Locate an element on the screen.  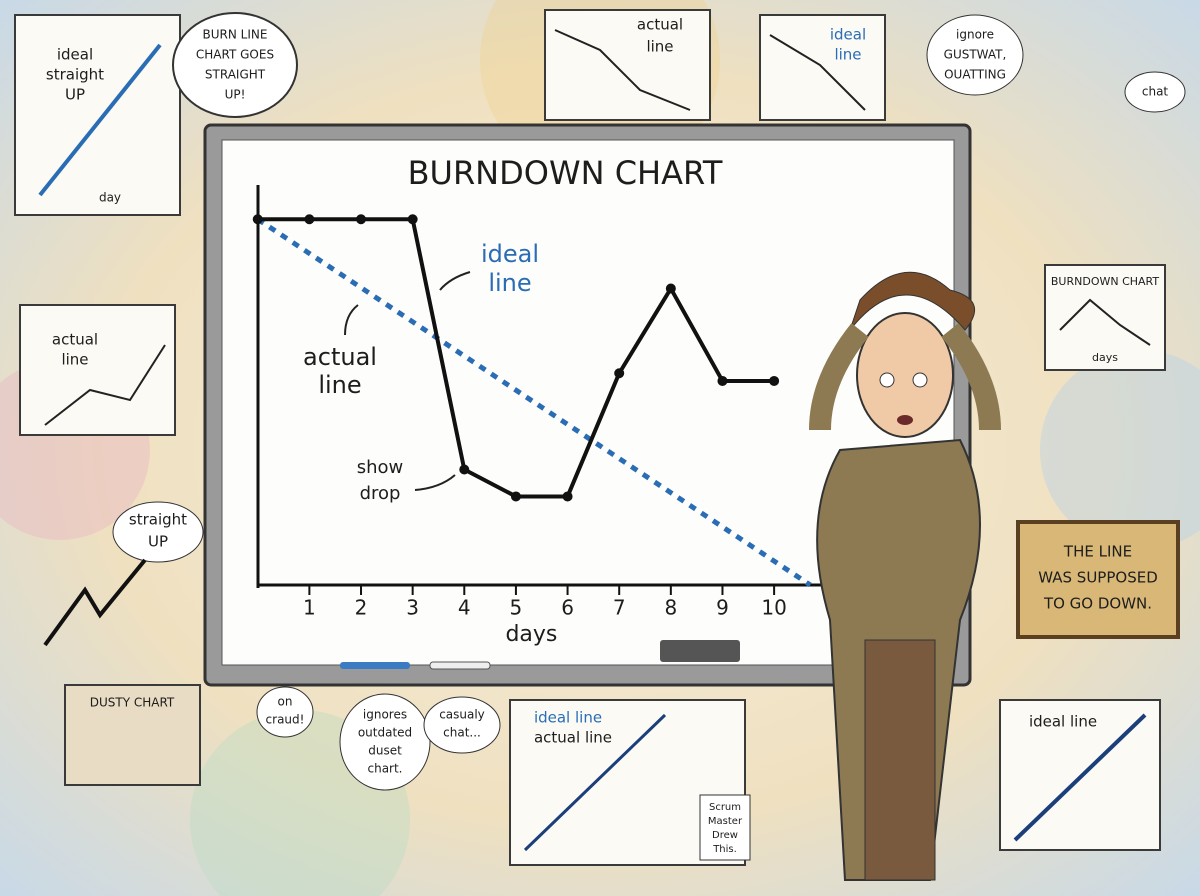
note: chat is located at coordinates (1155, 92).